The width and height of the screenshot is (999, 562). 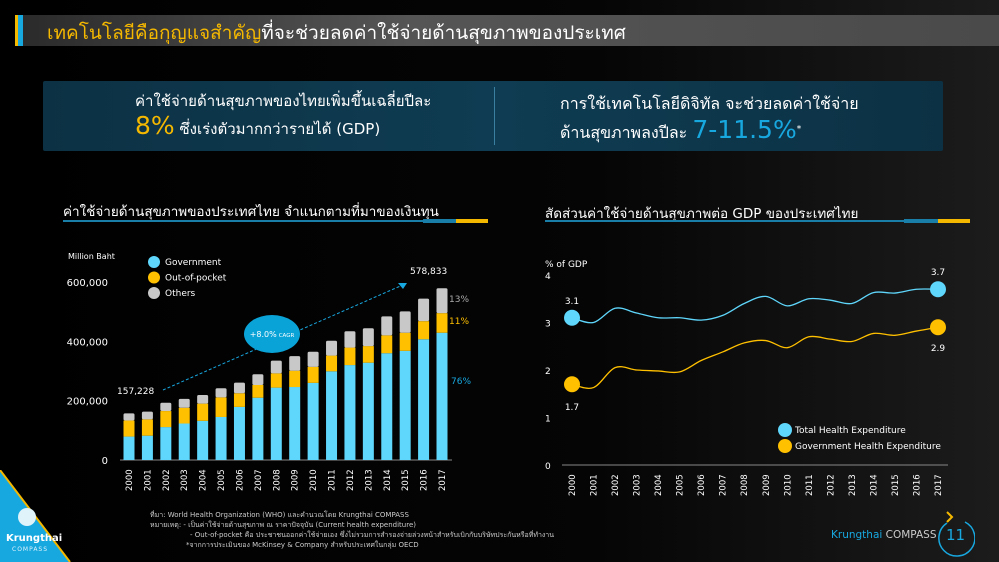 What do you see at coordinates (459, 300) in the screenshot?
I see `share-others-label: 13%` at bounding box center [459, 300].